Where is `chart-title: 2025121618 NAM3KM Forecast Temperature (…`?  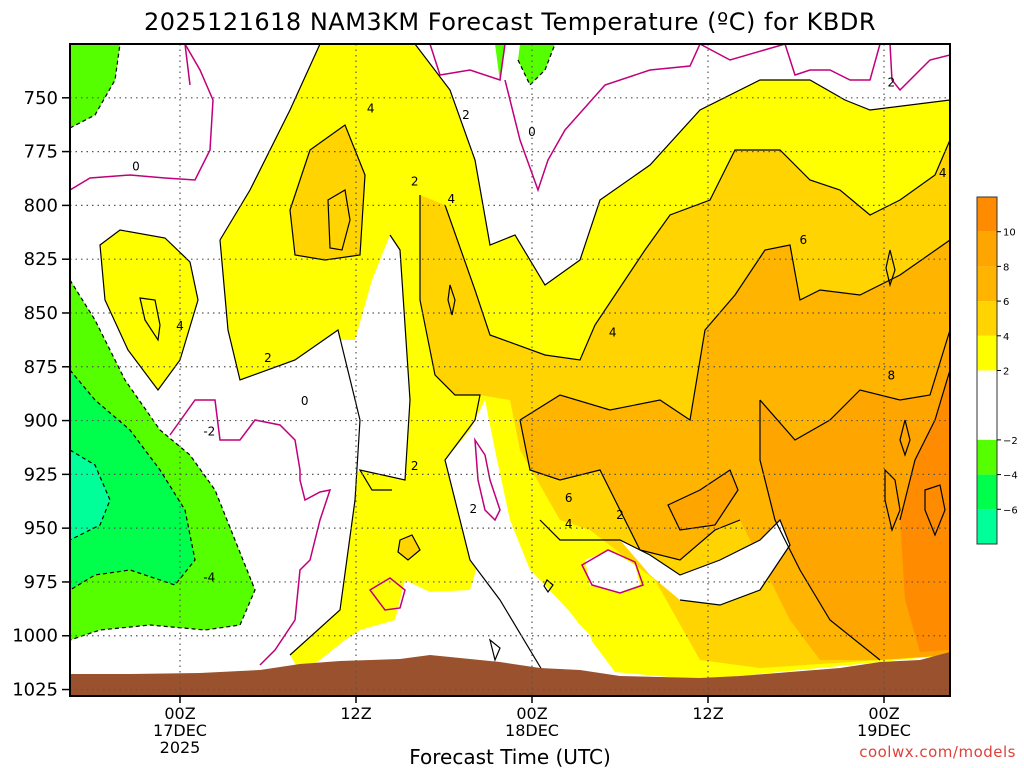
chart-title: 2025121618 NAM3KM Forecast Temperature (… is located at coordinates (510, 22).